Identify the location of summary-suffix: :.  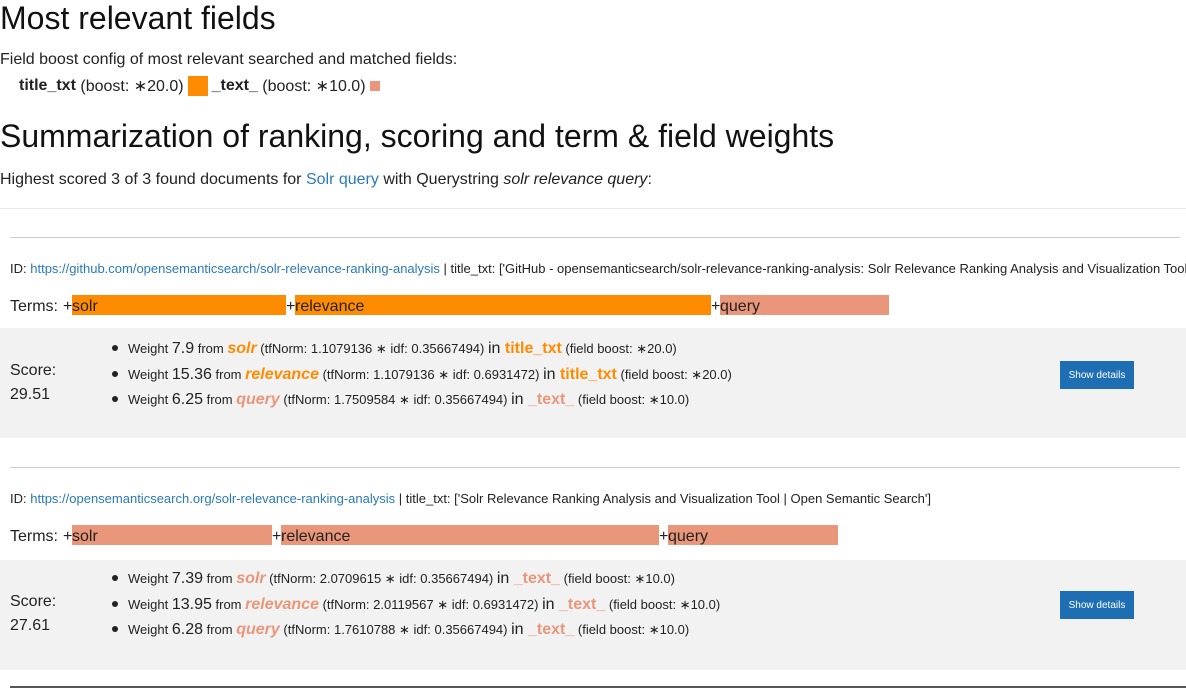
(649, 179).